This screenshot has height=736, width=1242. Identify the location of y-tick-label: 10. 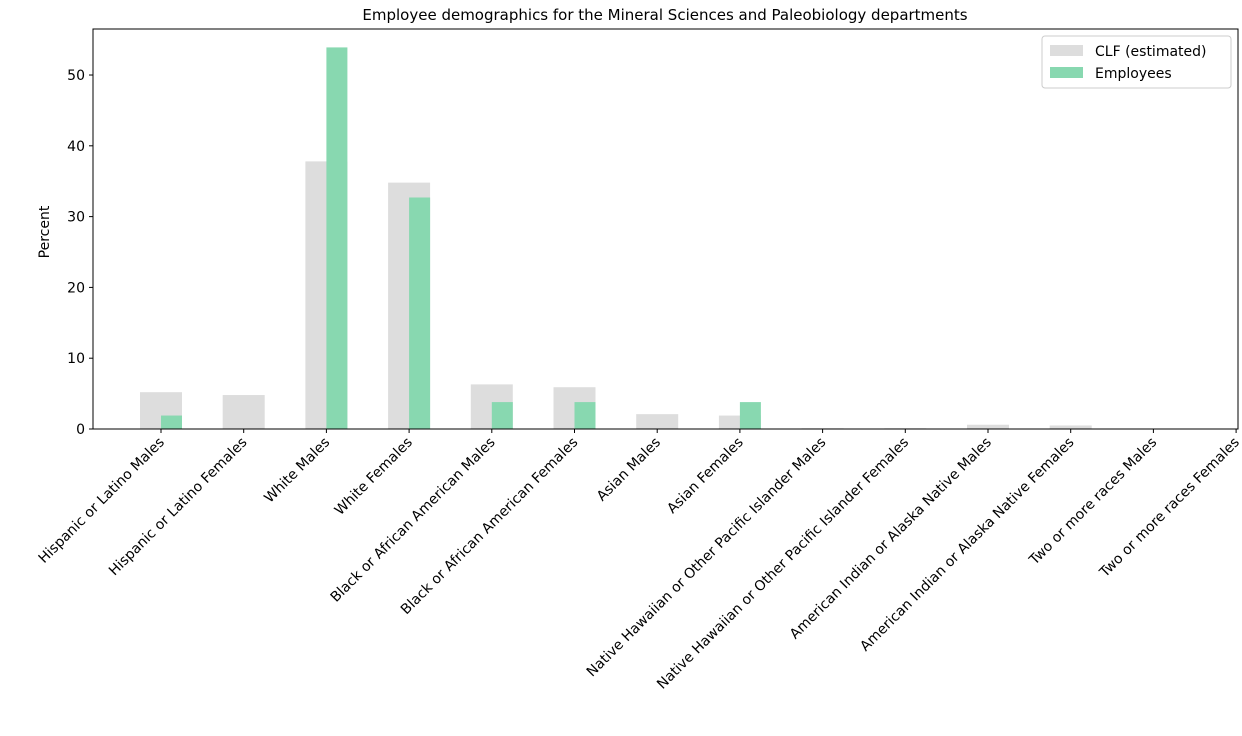
(76, 359).